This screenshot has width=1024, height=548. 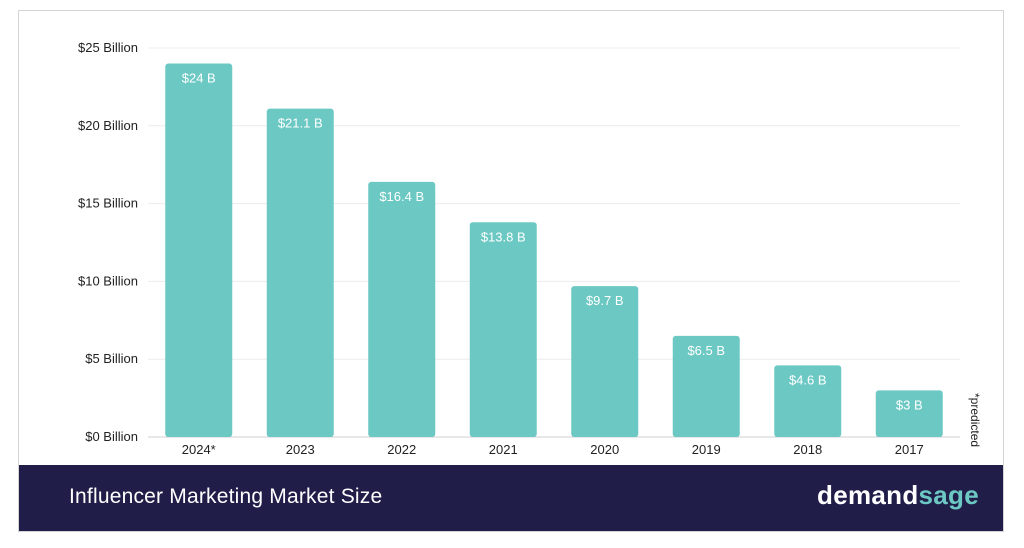 What do you see at coordinates (706, 449) in the screenshot?
I see `x-tick-label: 2019` at bounding box center [706, 449].